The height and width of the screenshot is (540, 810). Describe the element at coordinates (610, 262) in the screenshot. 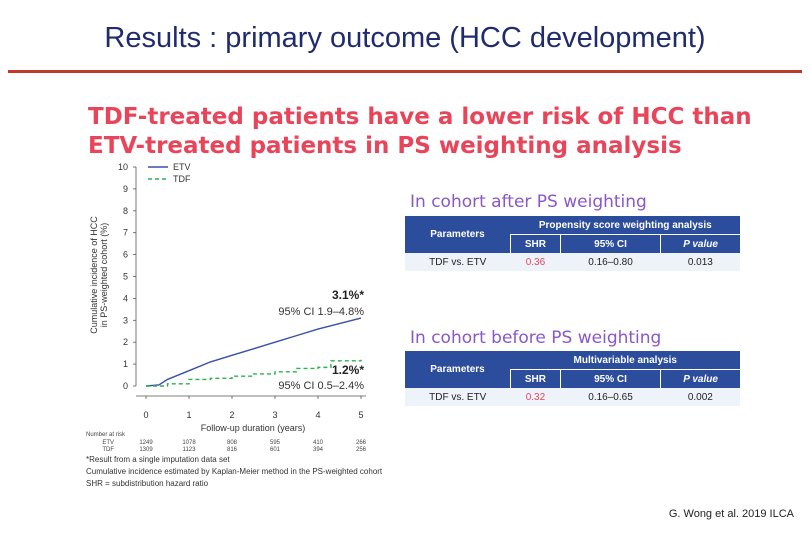

I see `cell-ci: 0.16–0.80` at that location.